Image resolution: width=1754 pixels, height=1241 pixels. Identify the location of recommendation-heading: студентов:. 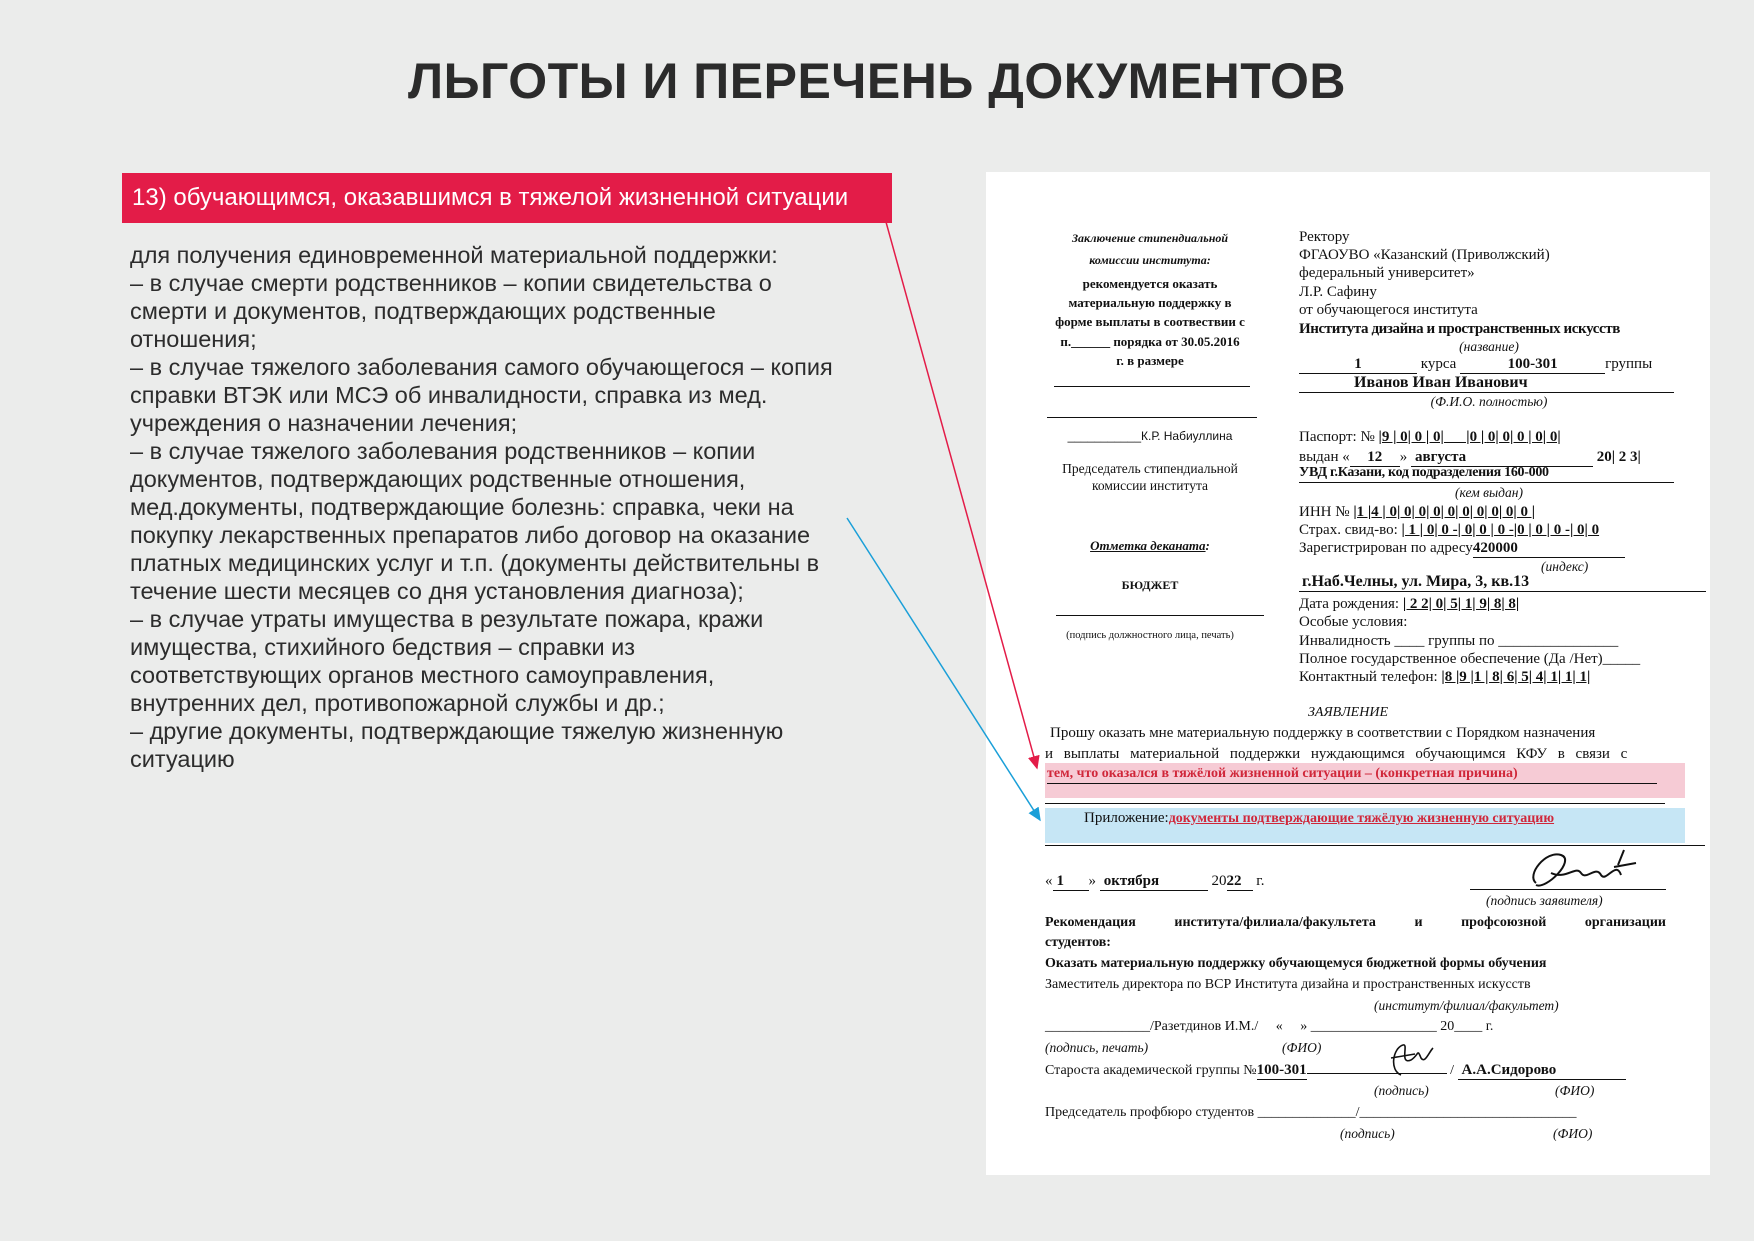
(1078, 942).